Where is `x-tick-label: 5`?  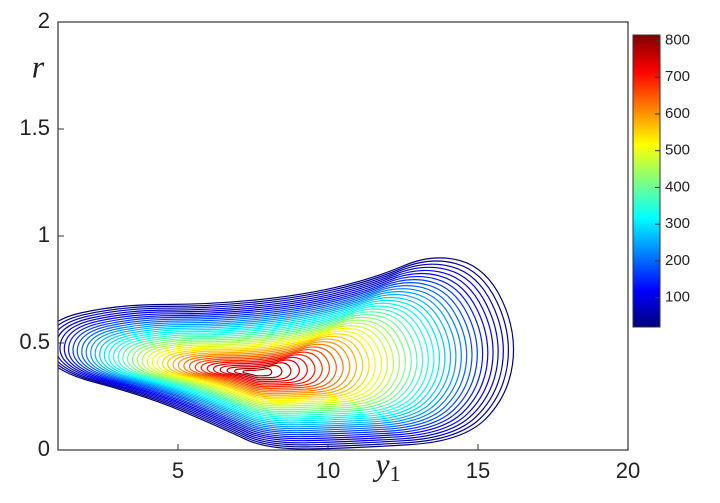 x-tick-label: 5 is located at coordinates (178, 470).